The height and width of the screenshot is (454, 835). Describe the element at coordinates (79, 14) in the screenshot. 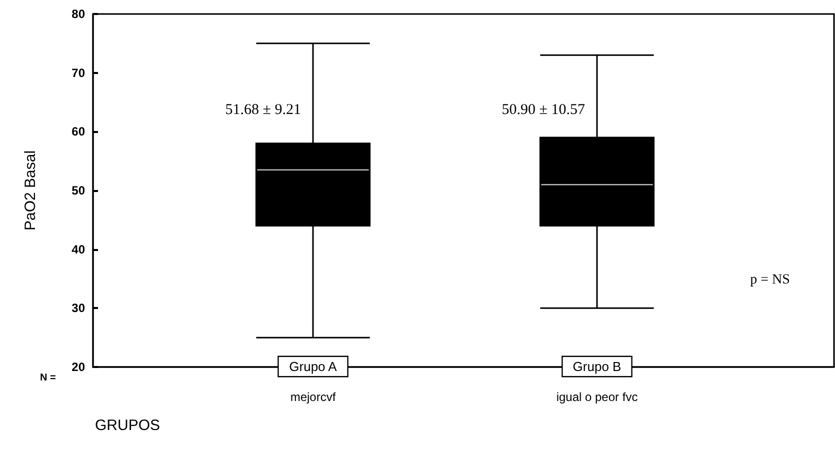

I see `y-tick-label: 80` at that location.